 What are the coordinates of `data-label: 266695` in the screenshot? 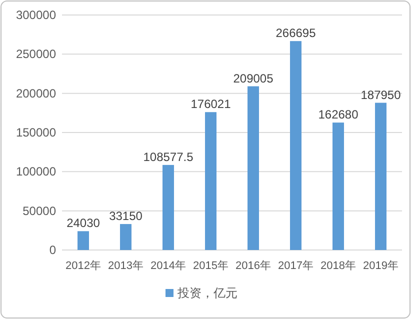 It's located at (296, 33).